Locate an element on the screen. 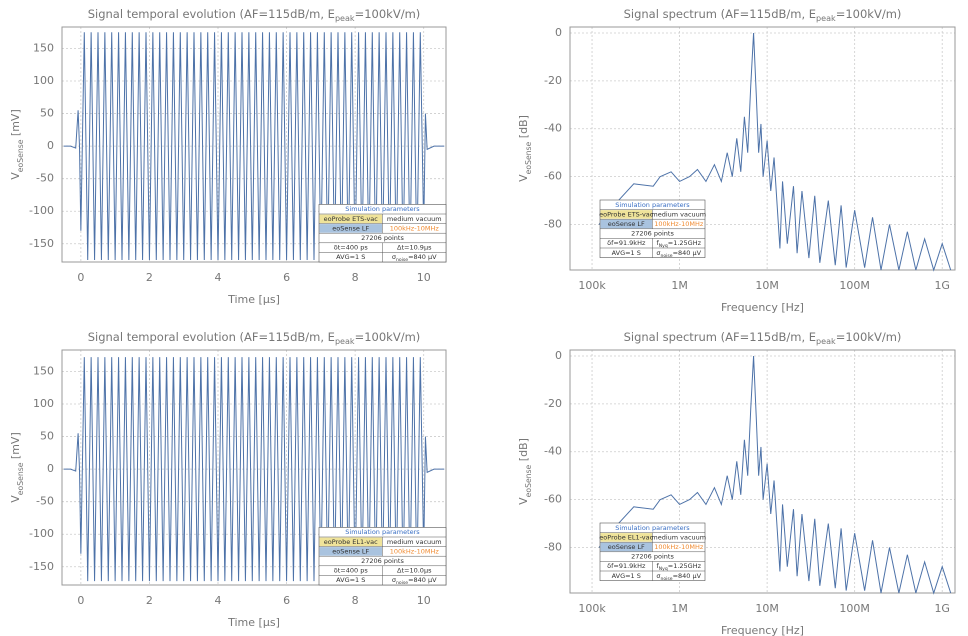 The image size is (968, 636). text-part: V is located at coordinates (523, 501).